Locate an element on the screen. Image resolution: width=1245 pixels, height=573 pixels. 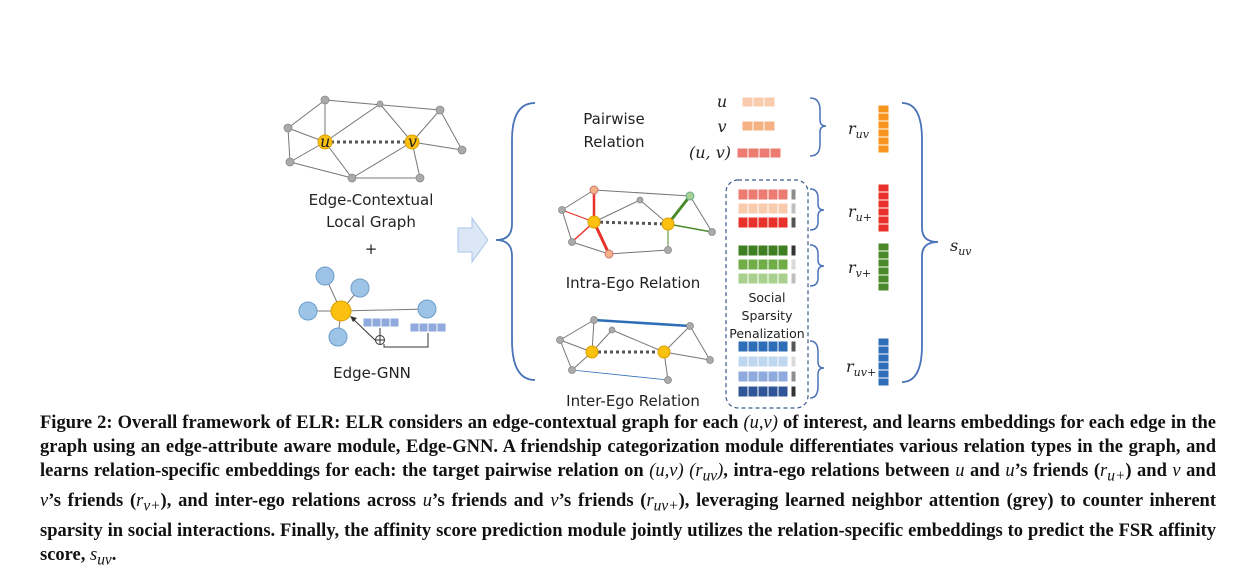
flow-arrow is located at coordinates (473, 240).